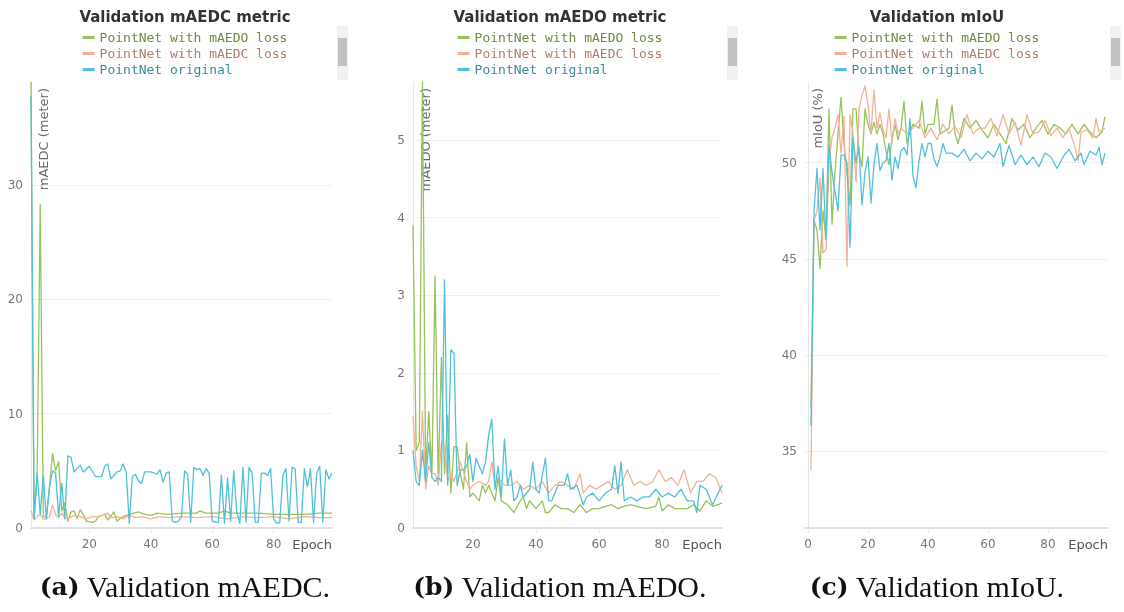 The width and height of the screenshot is (1124, 612). I want to click on y-tick-label: 1, so click(401, 450).